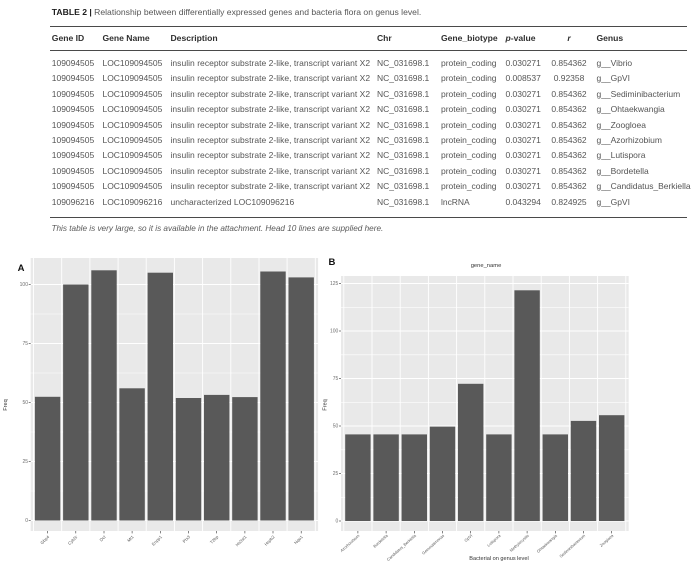  What do you see at coordinates (402, 548) in the screenshot?
I see `svg-text: Candidatus_Berkiella` at bounding box center [402, 548].